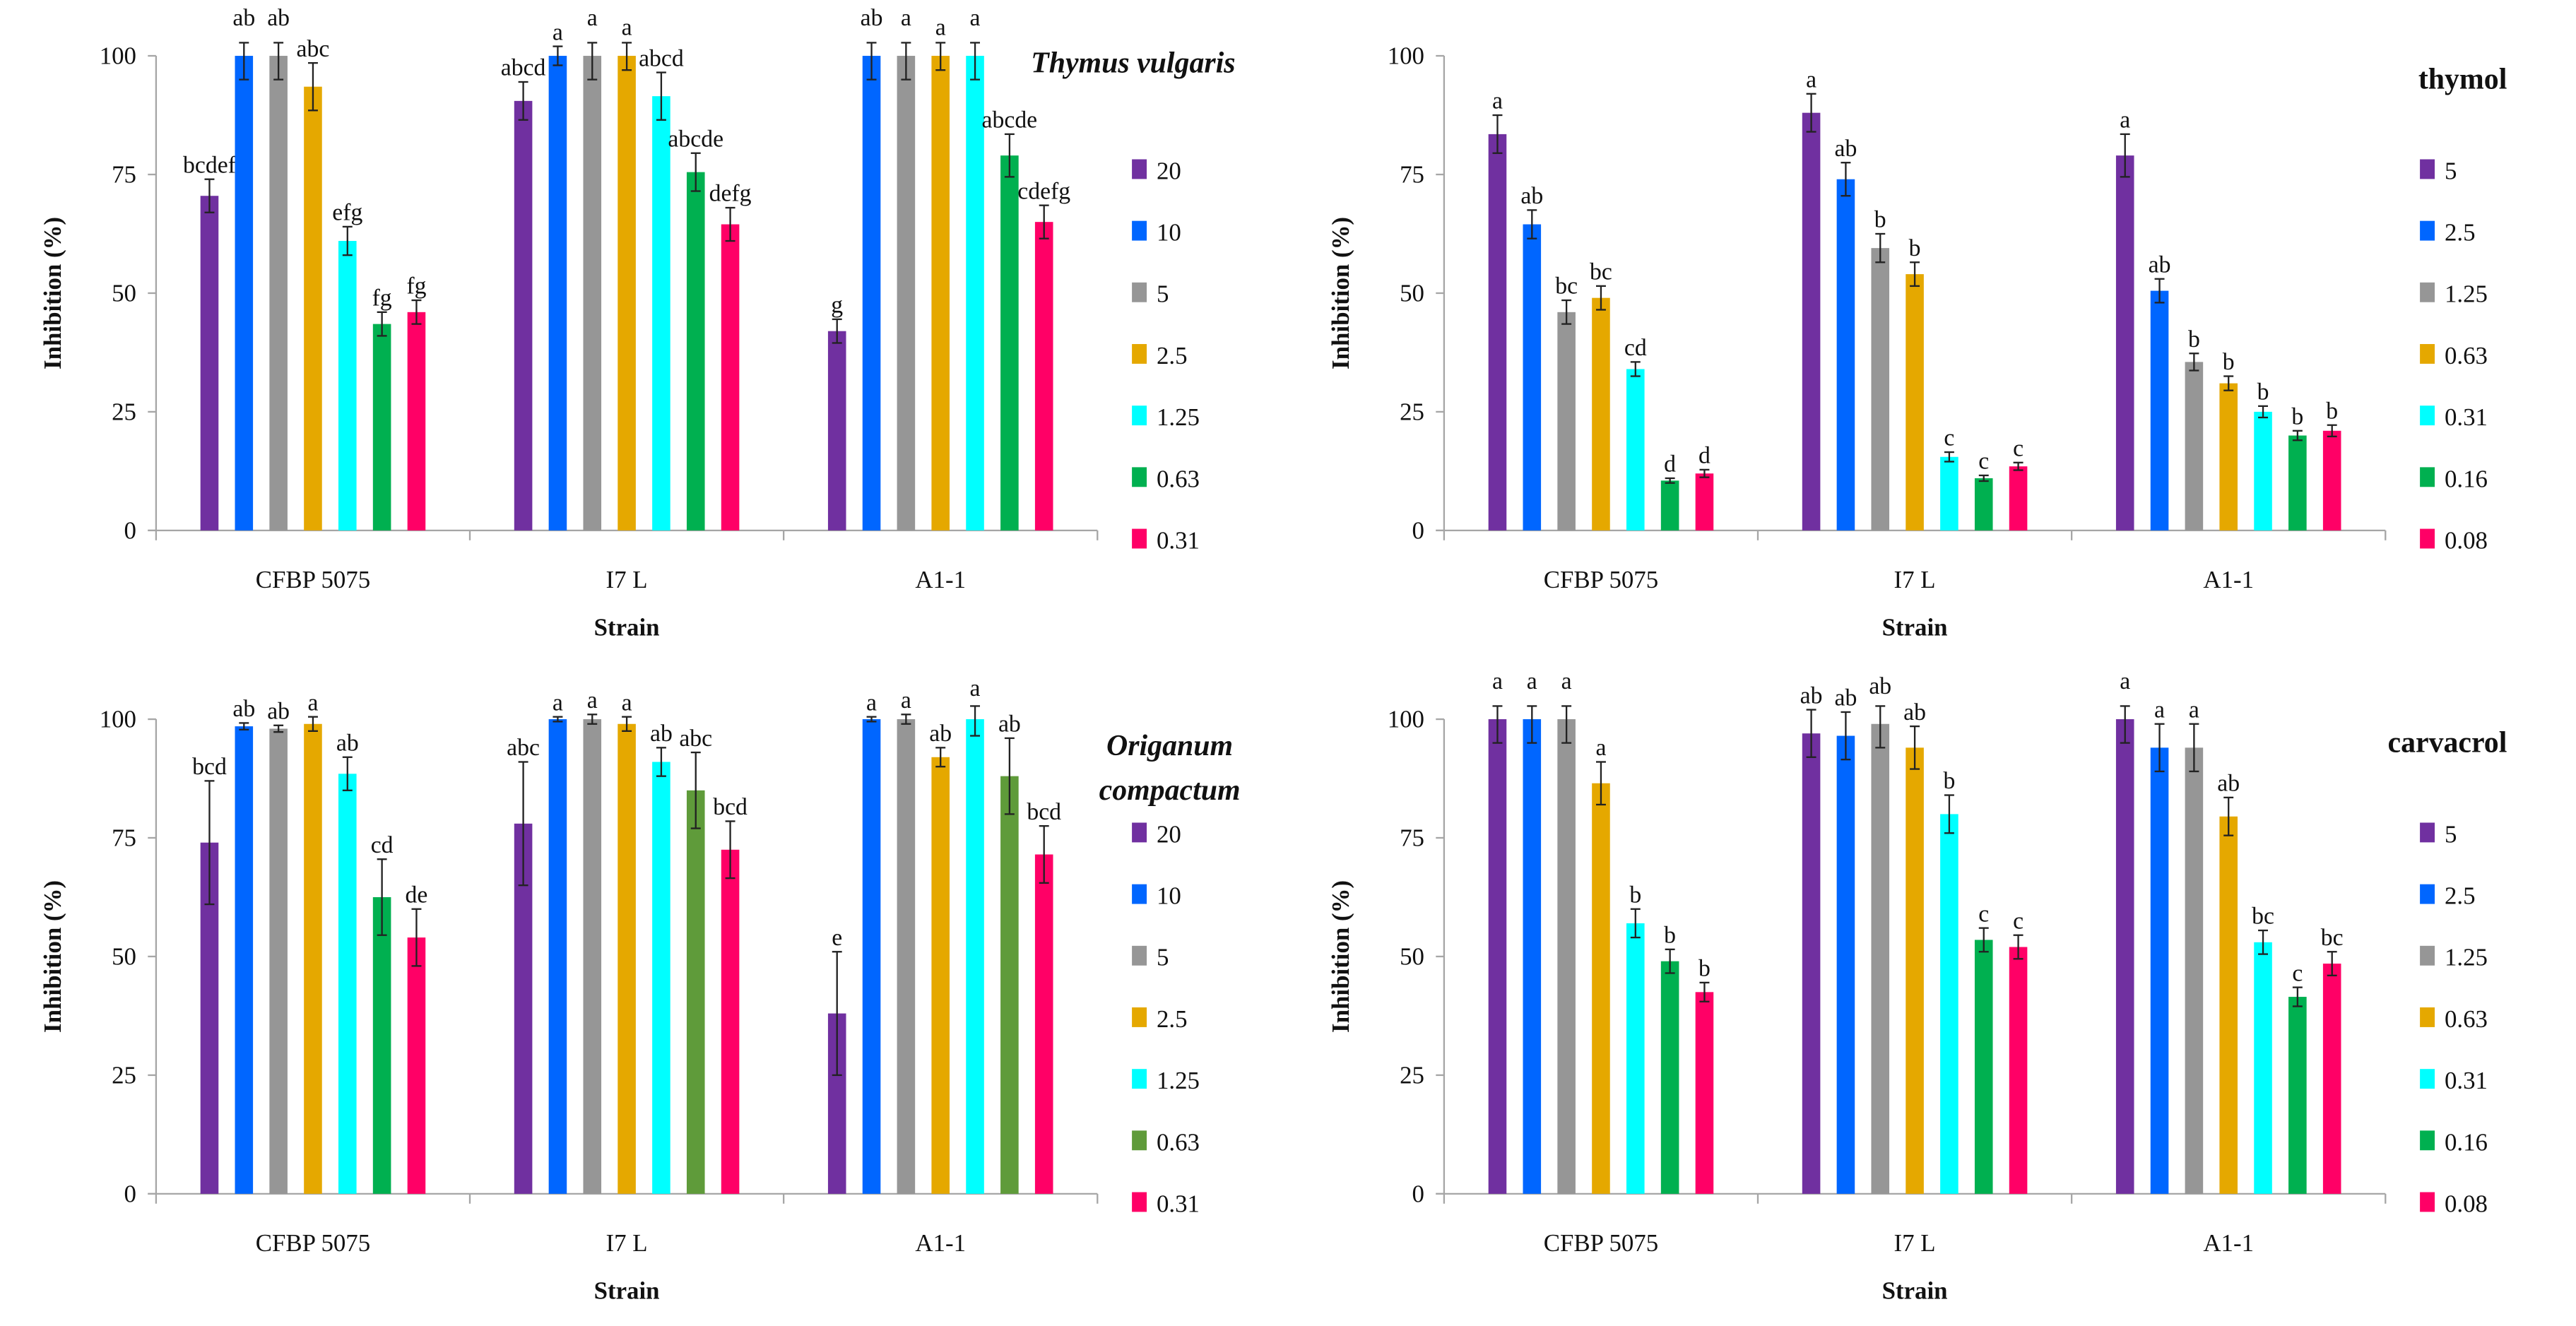  I want to click on bar-0.16-I7-L, so click(1983, 504).